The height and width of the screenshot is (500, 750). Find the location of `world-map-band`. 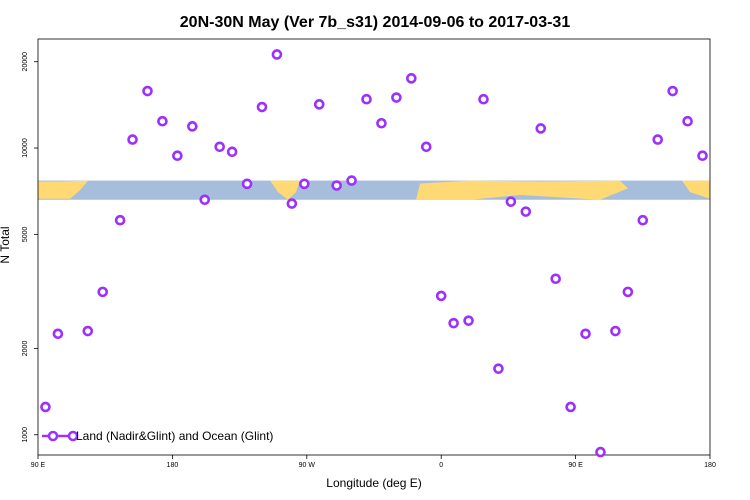

world-map-band is located at coordinates (374, 190).